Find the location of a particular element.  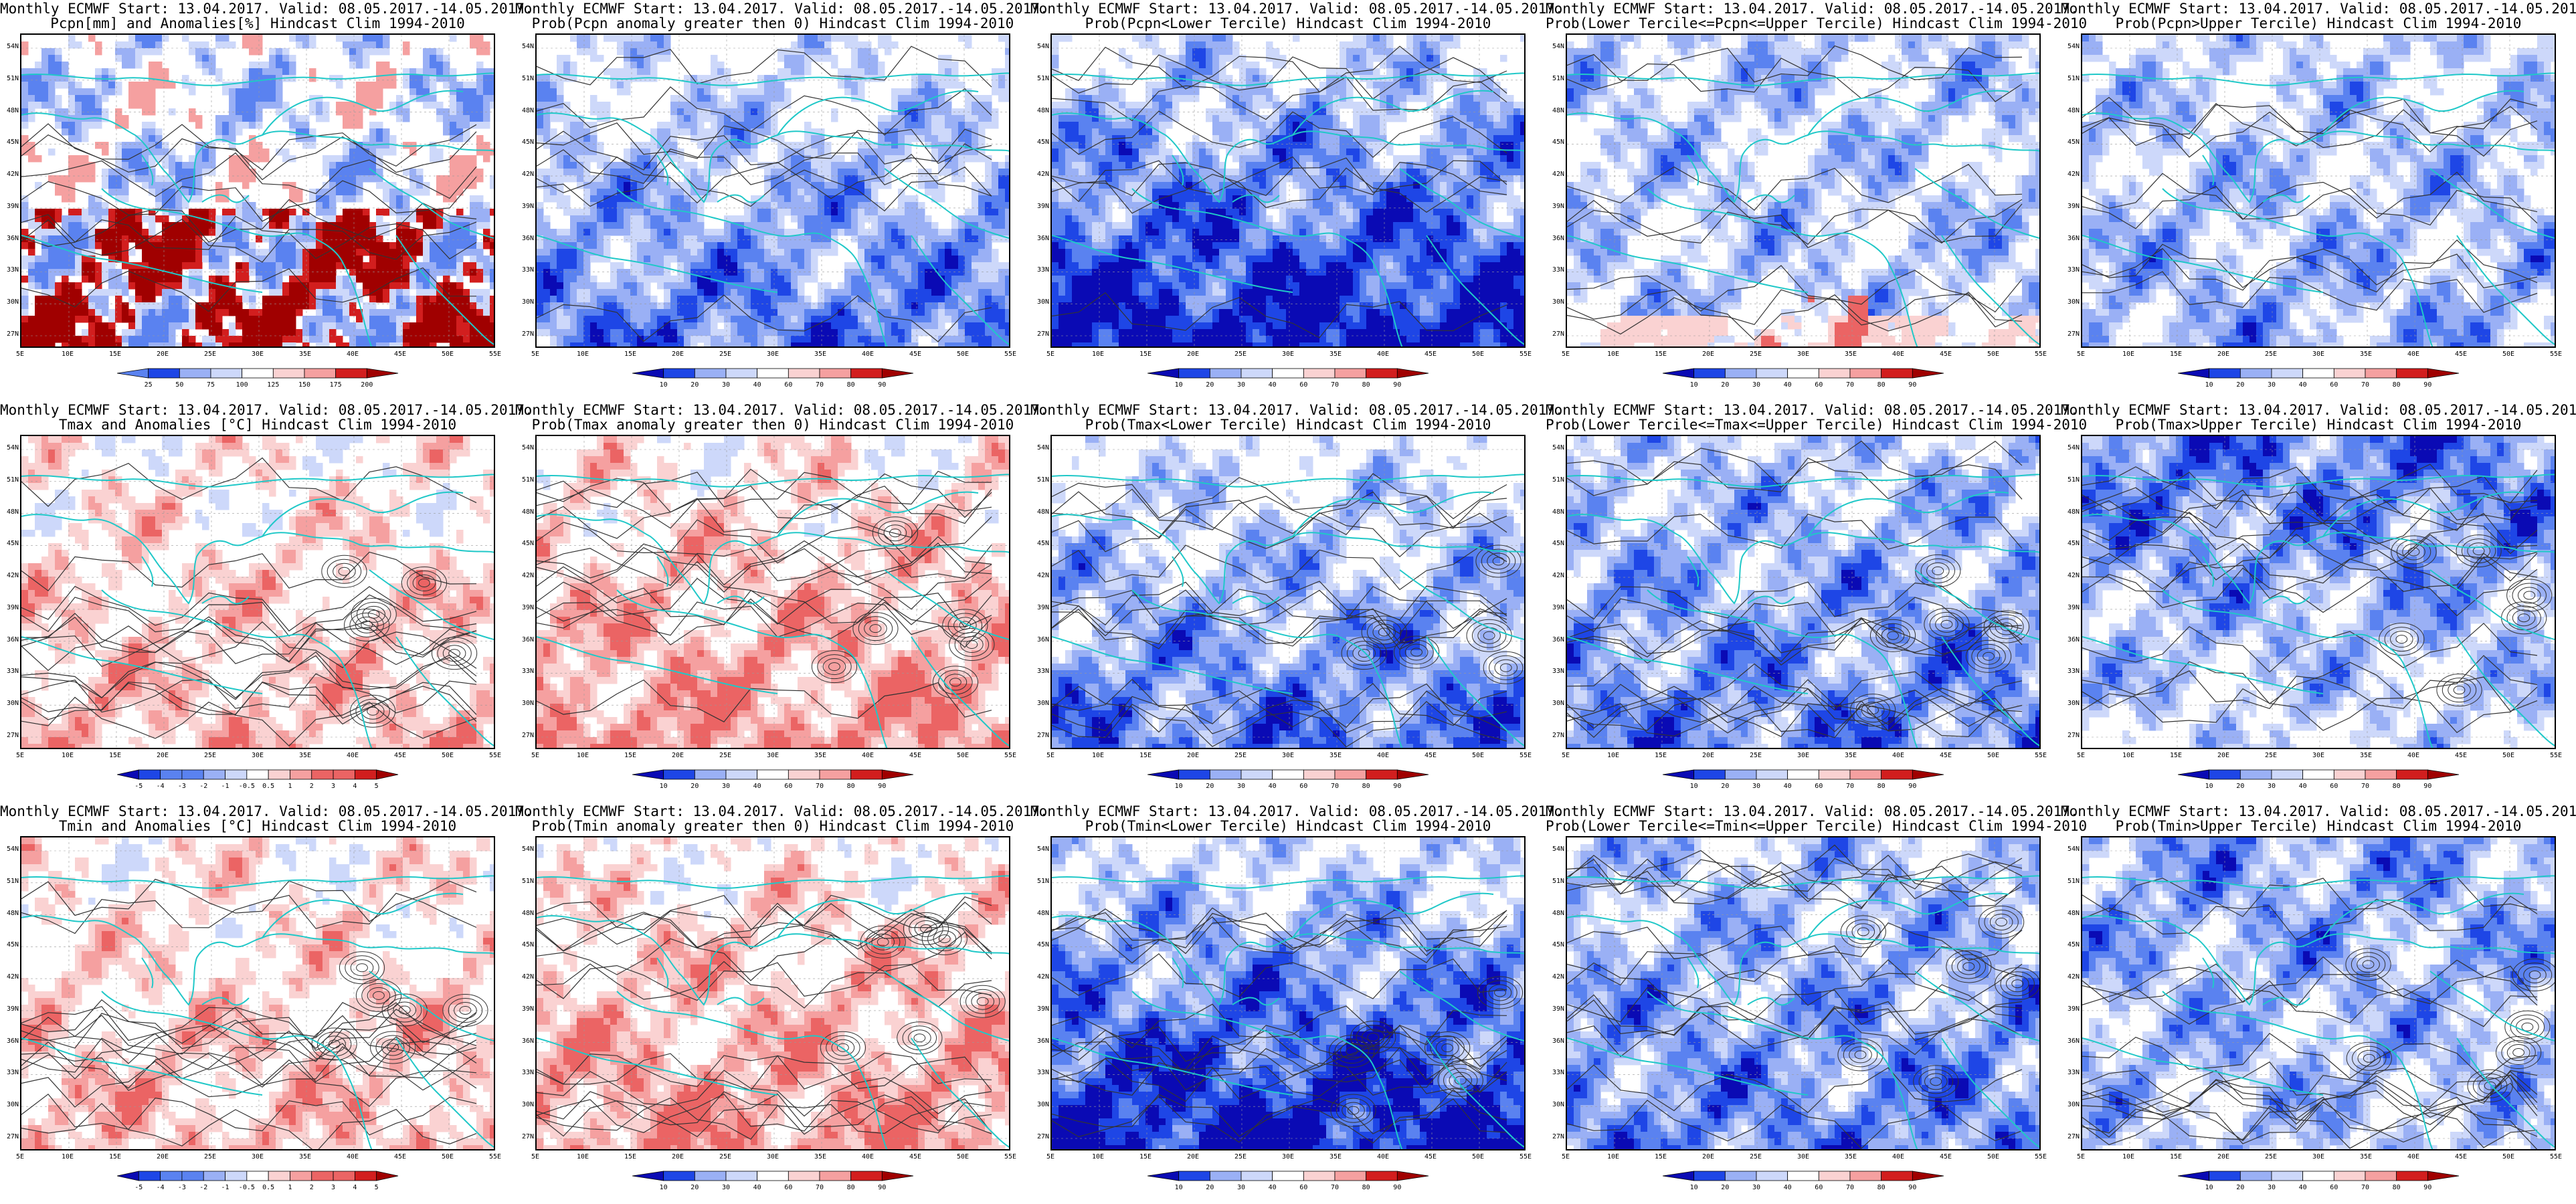

colorbar-tick-label: -5 is located at coordinates (138, 786).